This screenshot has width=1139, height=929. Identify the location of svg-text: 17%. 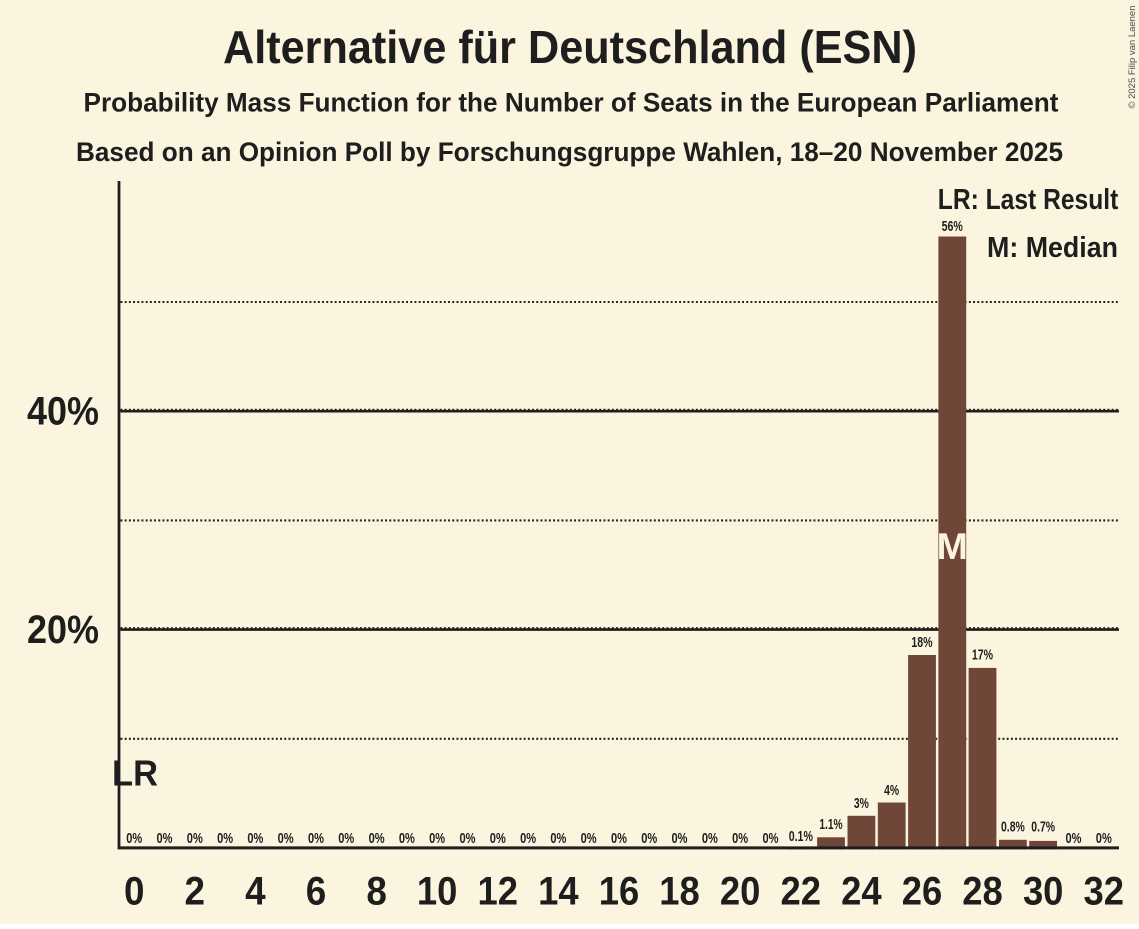
(982, 655).